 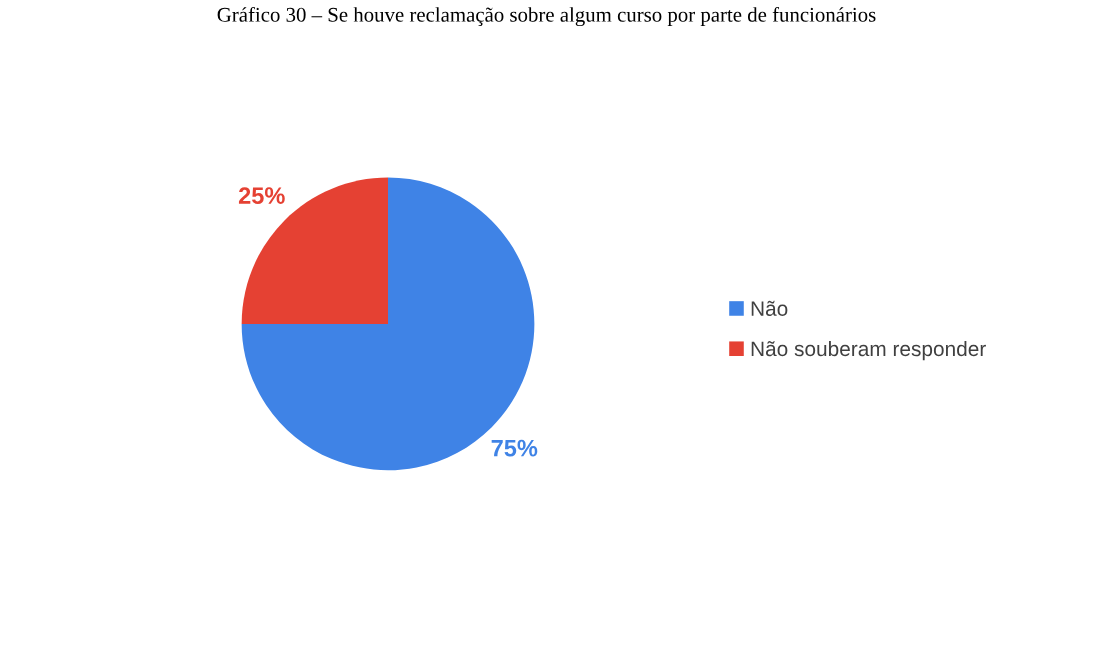 What do you see at coordinates (546, 16) in the screenshot?
I see `chart-title: Gráfico 30 – Se houve reclamação sobre algum curso por parte de funcionários` at bounding box center [546, 16].